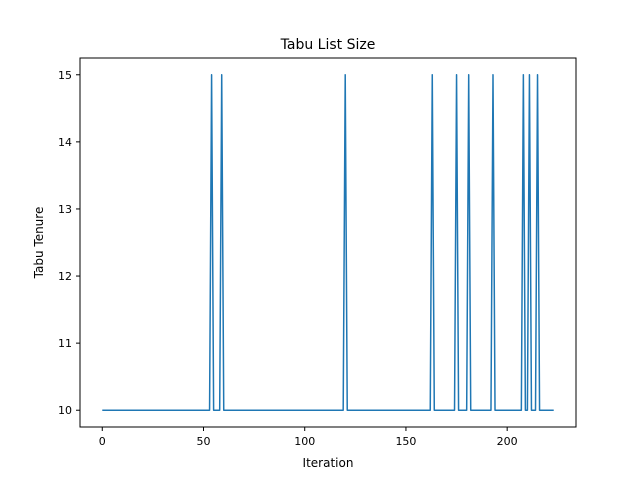 The image size is (640, 480). What do you see at coordinates (328, 45) in the screenshot?
I see `chart-title: Tabu List Size` at bounding box center [328, 45].